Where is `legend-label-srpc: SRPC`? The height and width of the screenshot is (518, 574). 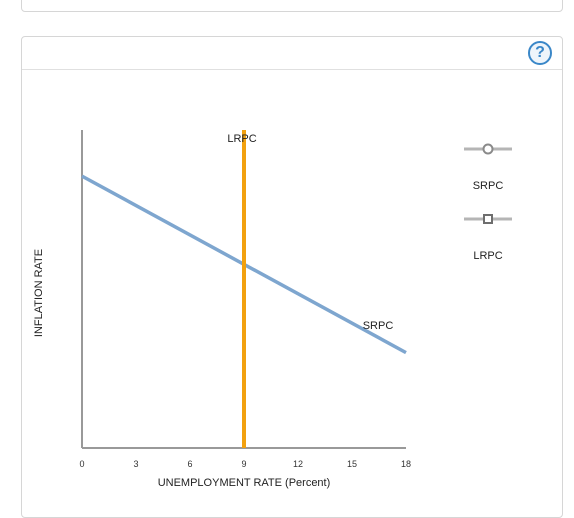
legend-label-srpc: SRPC is located at coordinates (488, 186).